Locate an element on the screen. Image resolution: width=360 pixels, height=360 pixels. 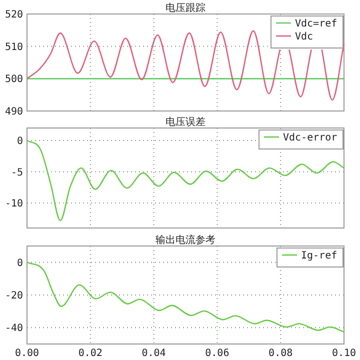
chart-title: 电压跟踪 is located at coordinates (186, 8).